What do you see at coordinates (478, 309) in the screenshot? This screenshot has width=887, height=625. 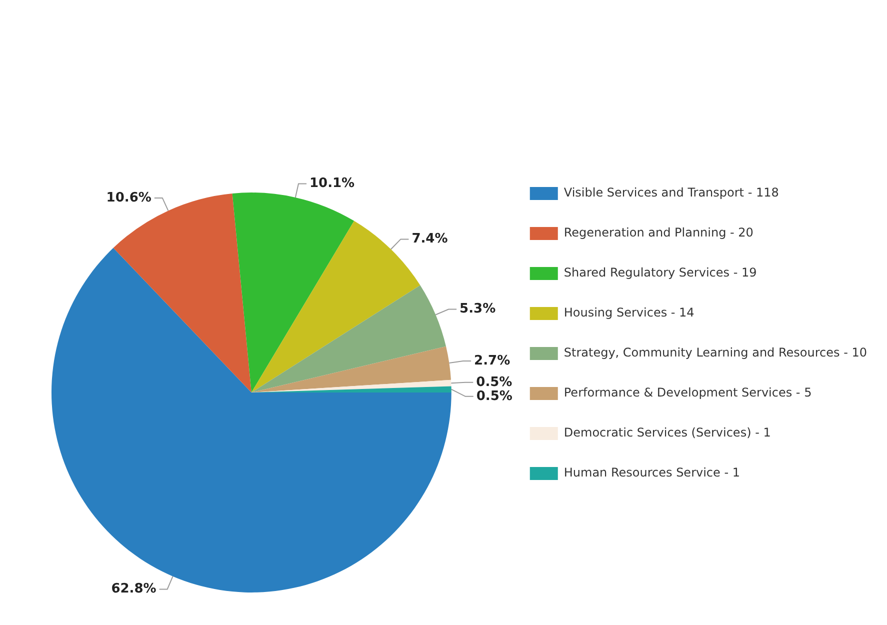 I see `data-label: 5.3%` at bounding box center [478, 309].